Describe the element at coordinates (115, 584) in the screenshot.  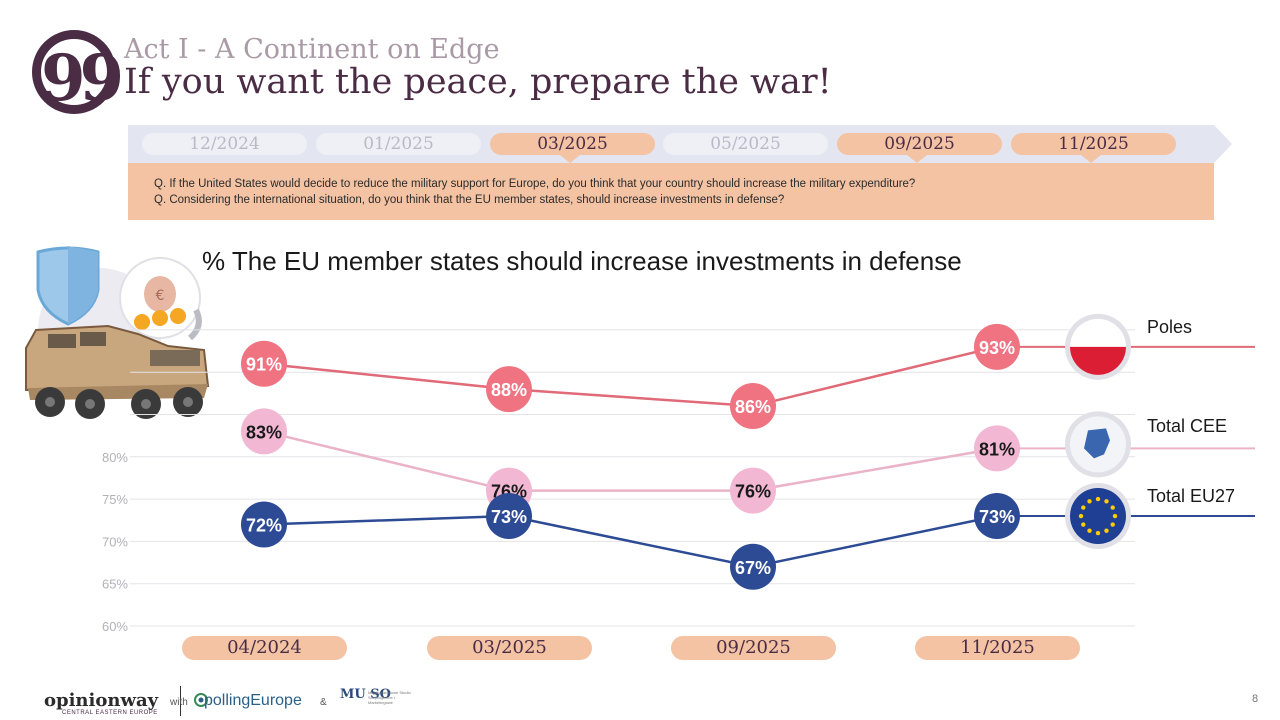
I see `y-tick-label: 65%` at that location.